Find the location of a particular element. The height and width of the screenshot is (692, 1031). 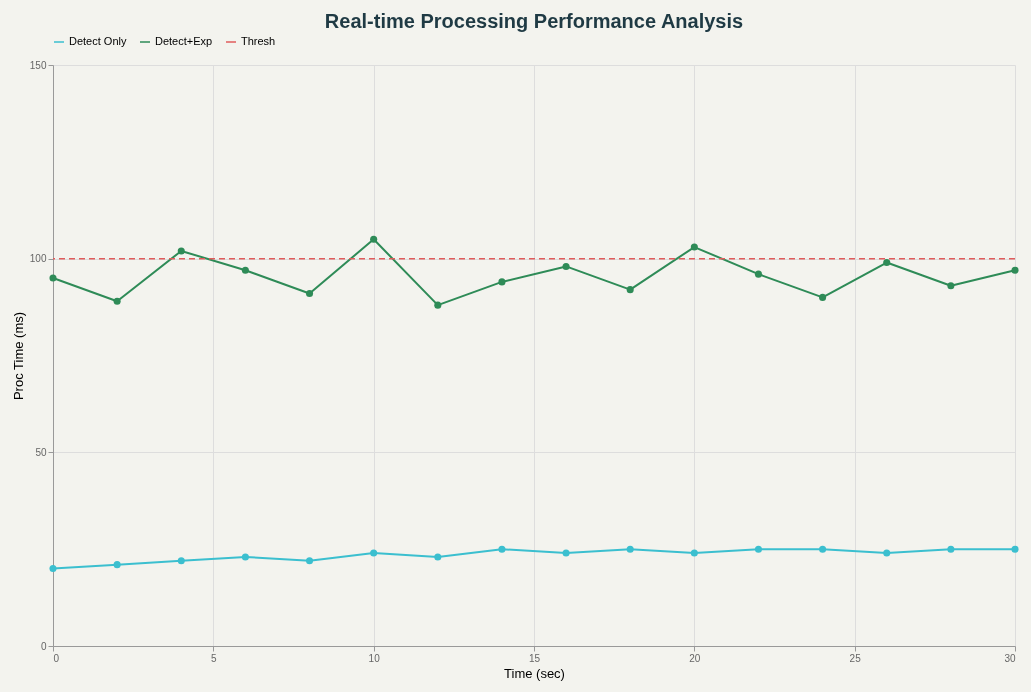

y-tick-label: 150 is located at coordinates (38, 65).